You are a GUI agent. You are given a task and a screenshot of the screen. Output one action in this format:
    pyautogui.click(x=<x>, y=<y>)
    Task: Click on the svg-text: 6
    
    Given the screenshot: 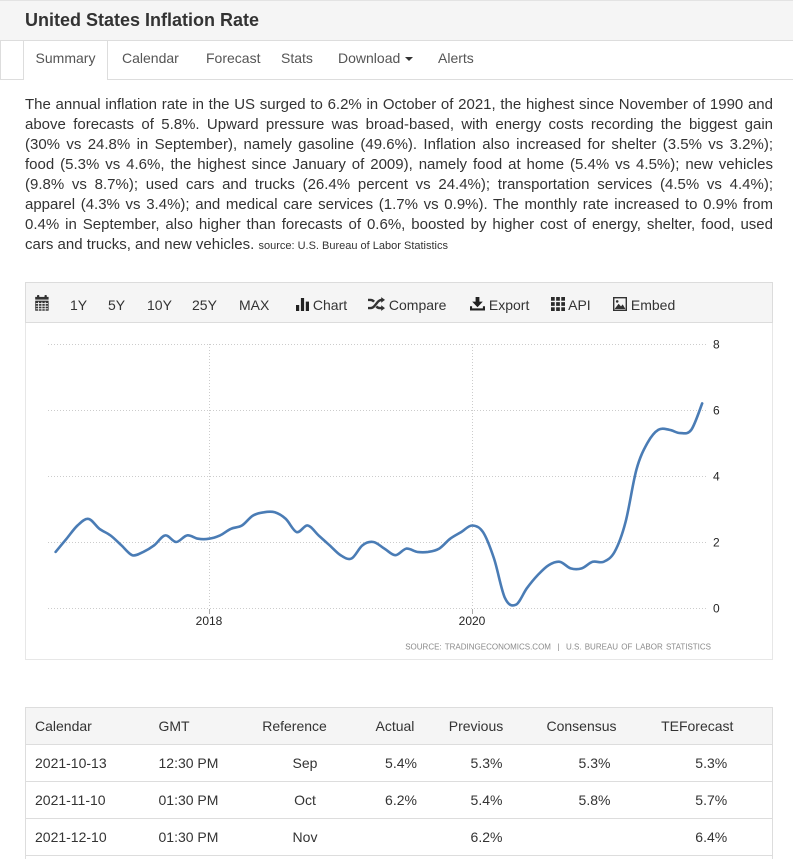 What is the action you would take?
    pyautogui.click(x=716, y=411)
    